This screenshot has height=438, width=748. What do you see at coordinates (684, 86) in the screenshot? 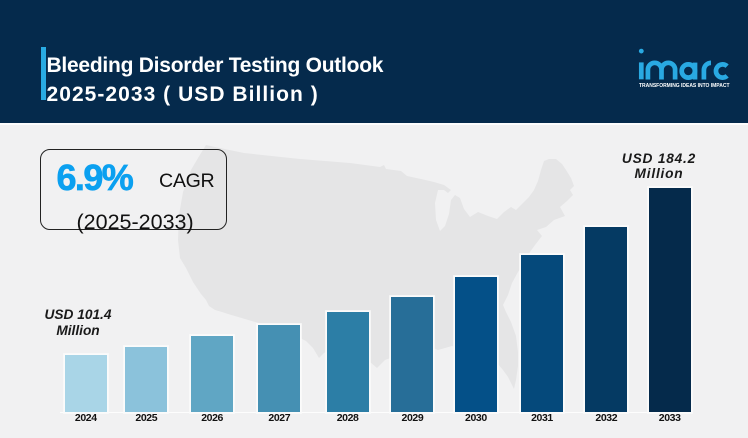
I see `svg-text: TRANSFORMING IDEAS INTO IMPACT` at bounding box center [684, 86].